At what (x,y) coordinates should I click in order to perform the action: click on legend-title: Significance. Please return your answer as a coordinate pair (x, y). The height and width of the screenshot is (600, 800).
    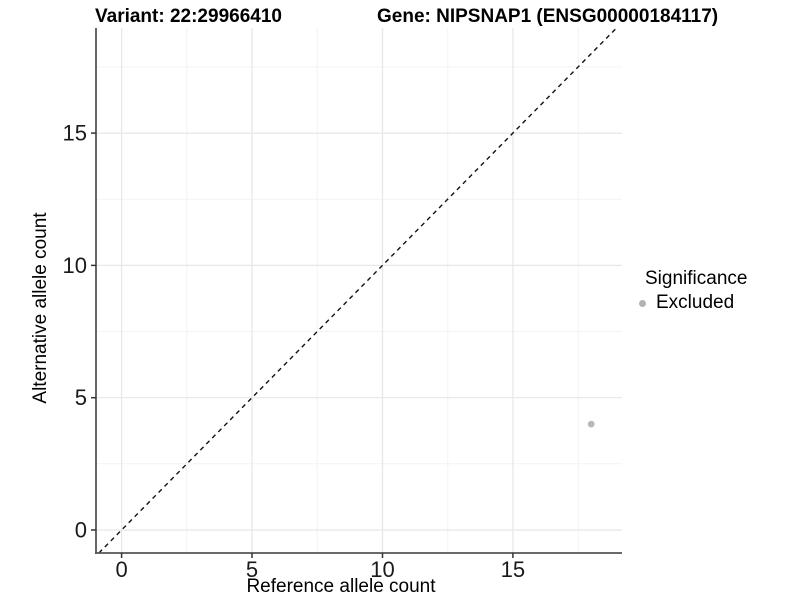
    Looking at the image, I should click on (696, 278).